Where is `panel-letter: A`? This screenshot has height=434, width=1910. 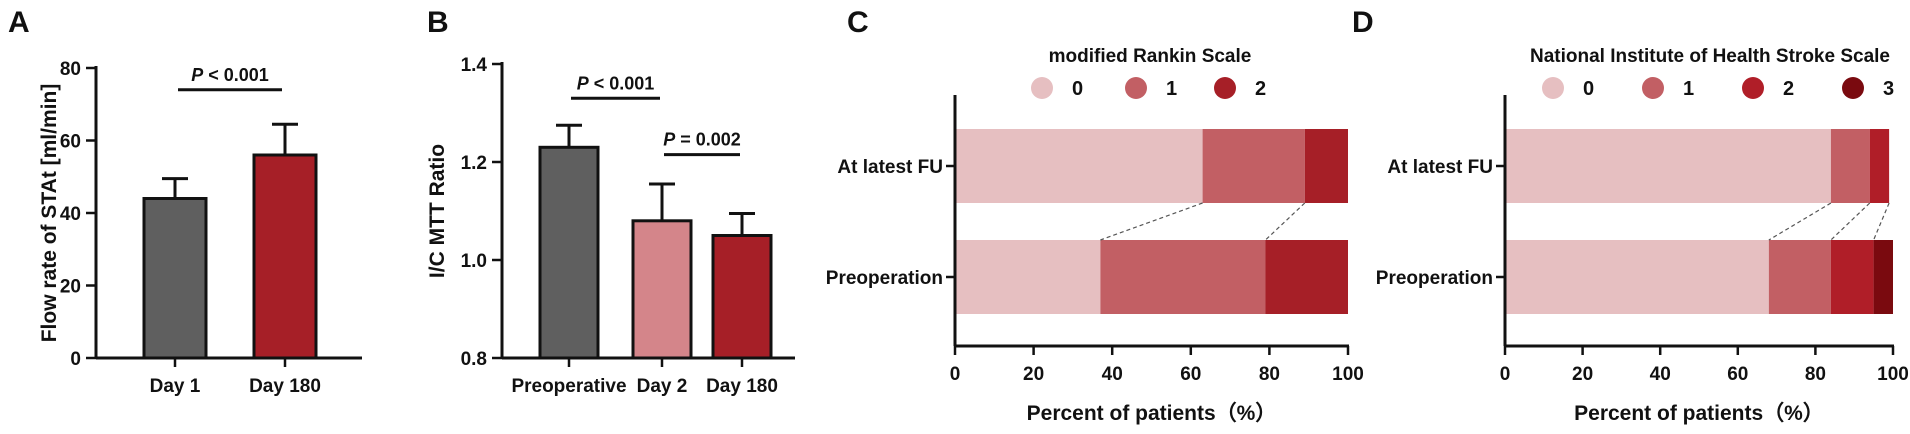
panel-letter: A is located at coordinates (19, 22).